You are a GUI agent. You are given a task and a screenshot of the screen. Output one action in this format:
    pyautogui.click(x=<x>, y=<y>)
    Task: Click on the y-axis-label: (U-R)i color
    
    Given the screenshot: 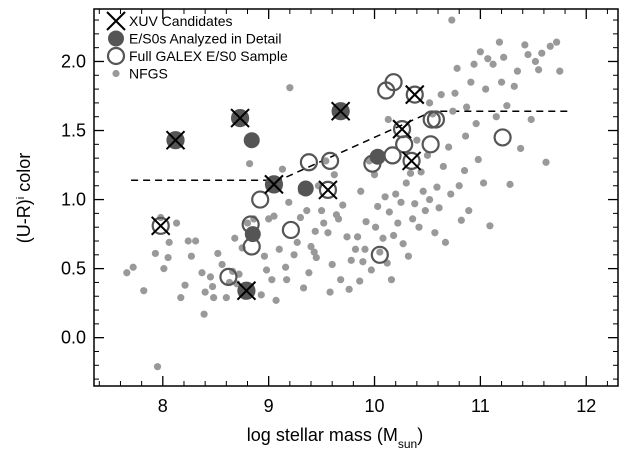 What is the action you would take?
    pyautogui.click(x=24, y=198)
    